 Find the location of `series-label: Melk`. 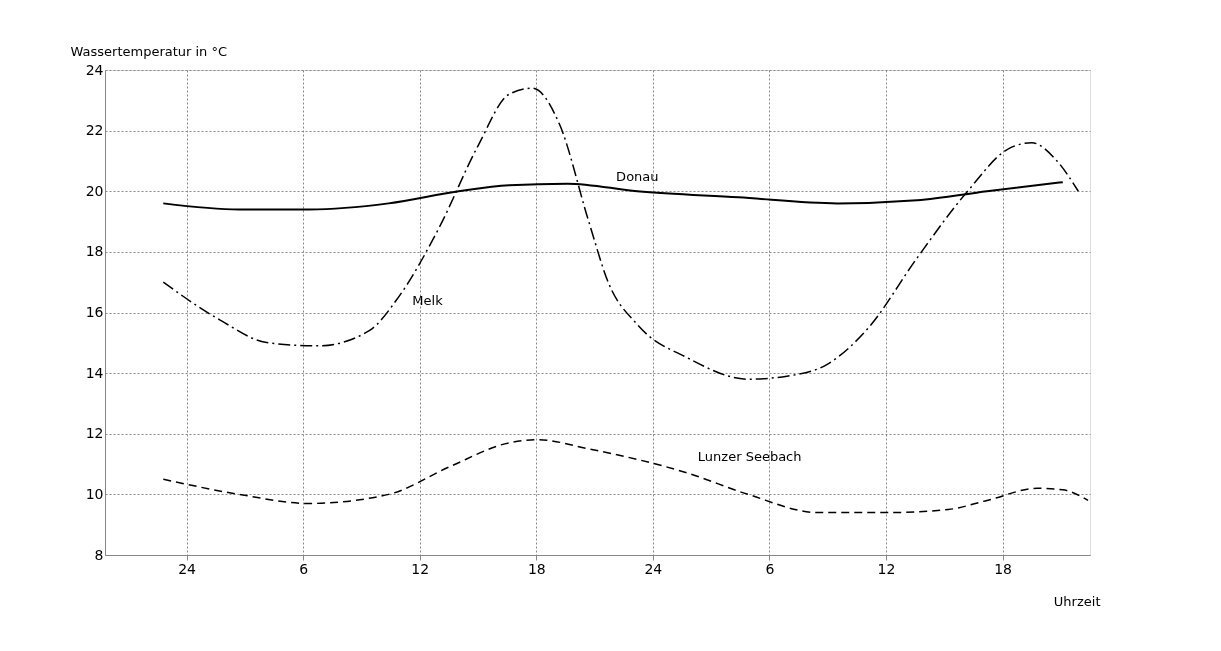

series-label: Melk is located at coordinates (428, 301).